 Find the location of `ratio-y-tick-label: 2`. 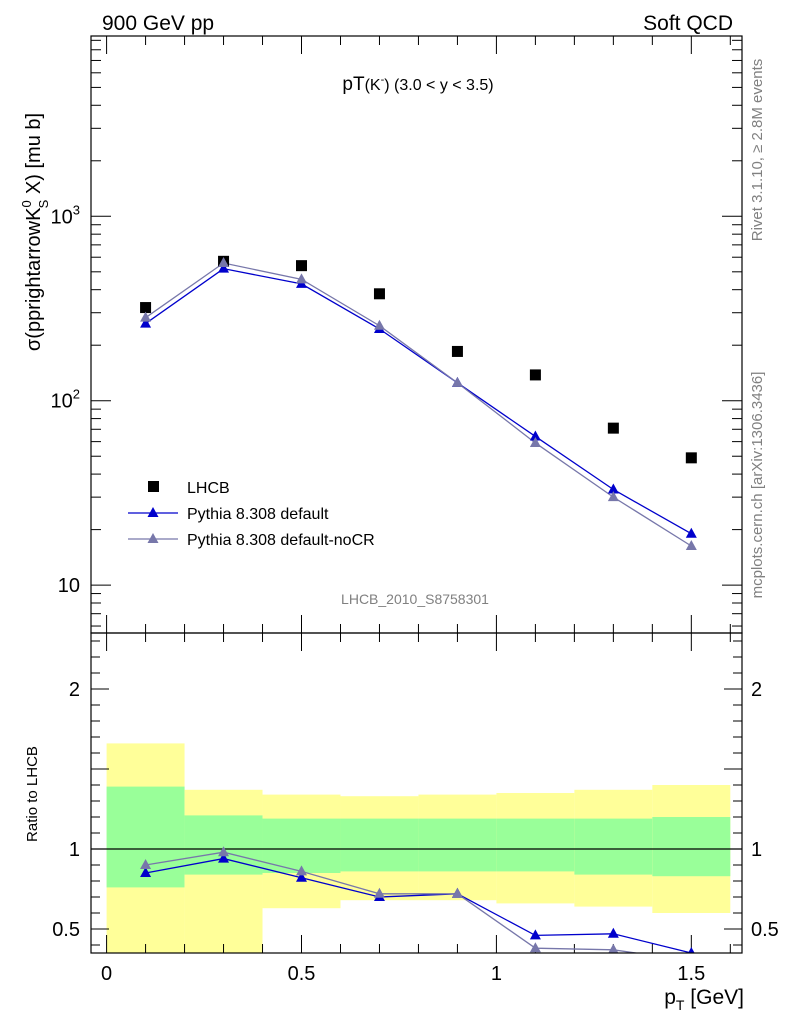

ratio-y-tick-label: 2 is located at coordinates (74, 690).